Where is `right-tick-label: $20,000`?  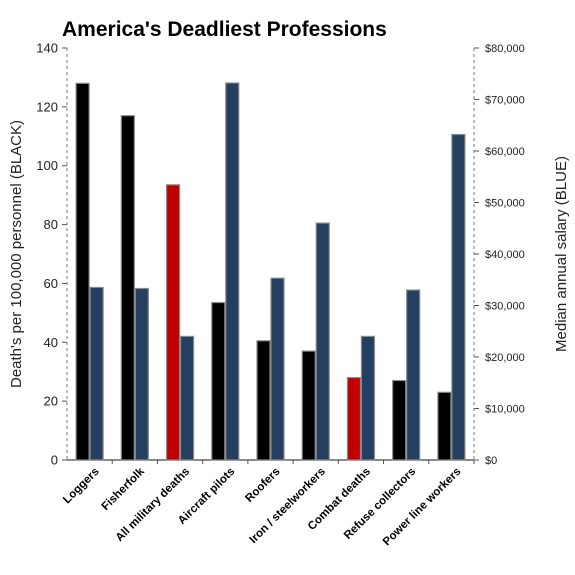 right-tick-label: $20,000 is located at coordinates (505, 358).